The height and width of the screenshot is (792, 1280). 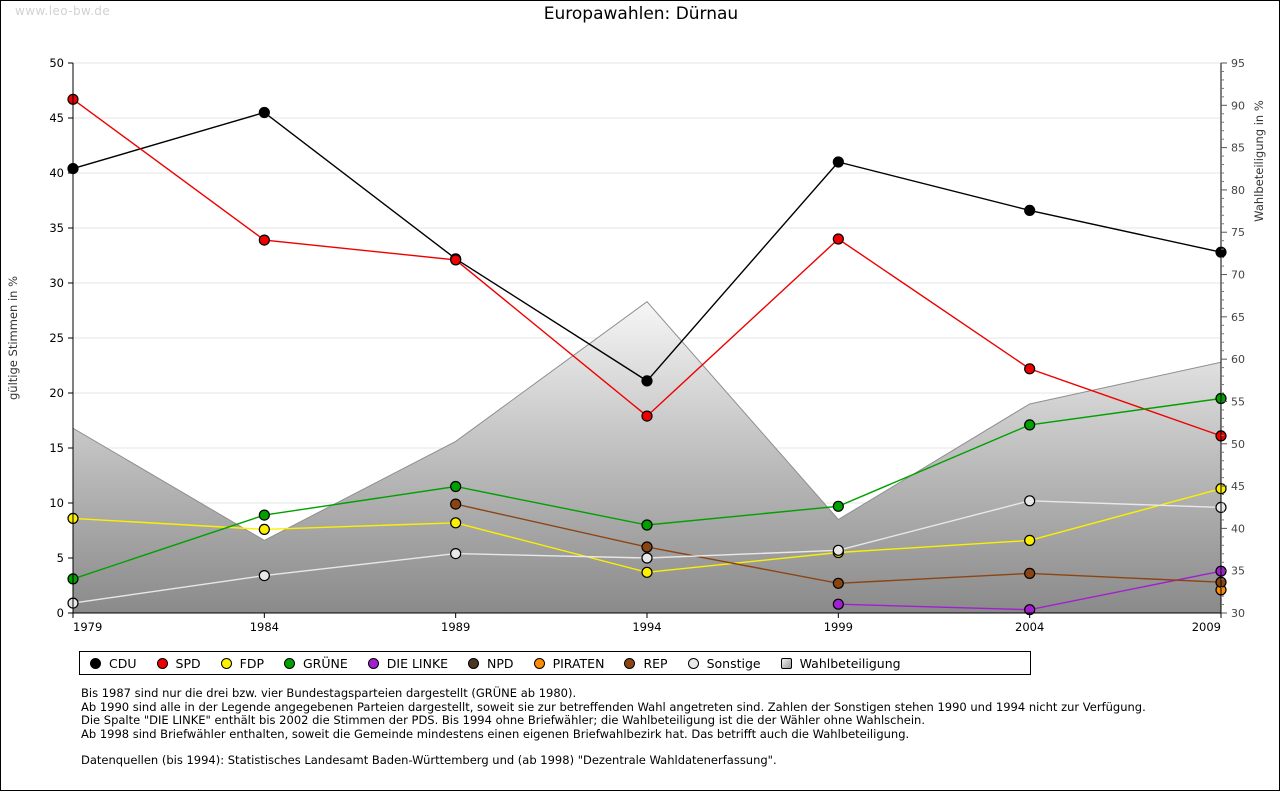 I want to click on legend-item-sonstige: Sonstige, so click(x=724, y=663).